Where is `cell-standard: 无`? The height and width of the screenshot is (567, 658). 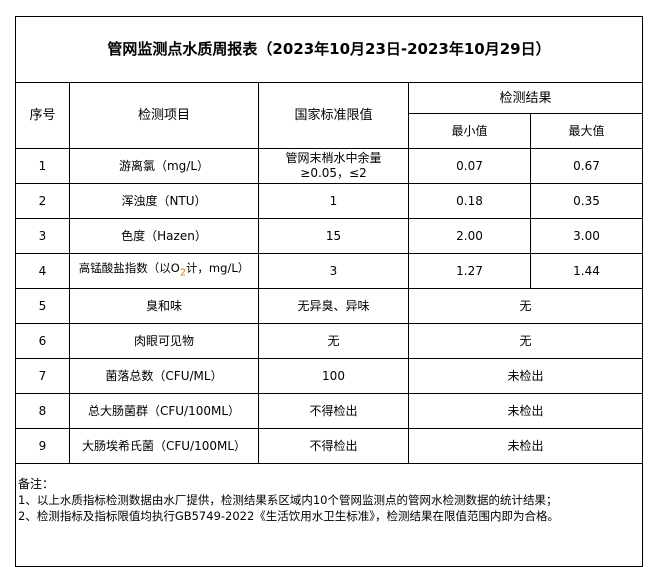
cell-standard: 无 is located at coordinates (333, 341).